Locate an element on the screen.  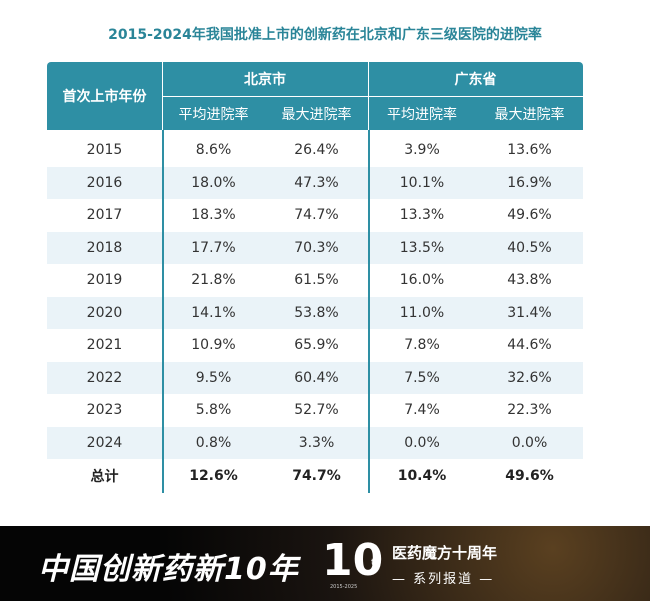
table-cell: 47.3% is located at coordinates (316, 182).